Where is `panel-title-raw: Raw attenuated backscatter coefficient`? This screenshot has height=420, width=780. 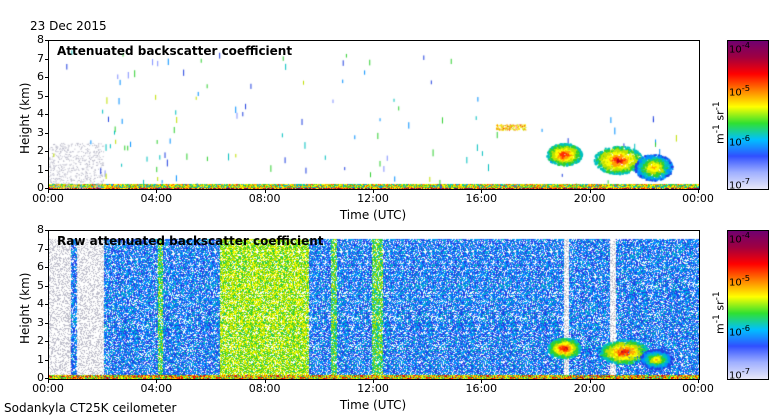
panel-title-raw: Raw attenuated backscatter coefficient is located at coordinates (190, 241).